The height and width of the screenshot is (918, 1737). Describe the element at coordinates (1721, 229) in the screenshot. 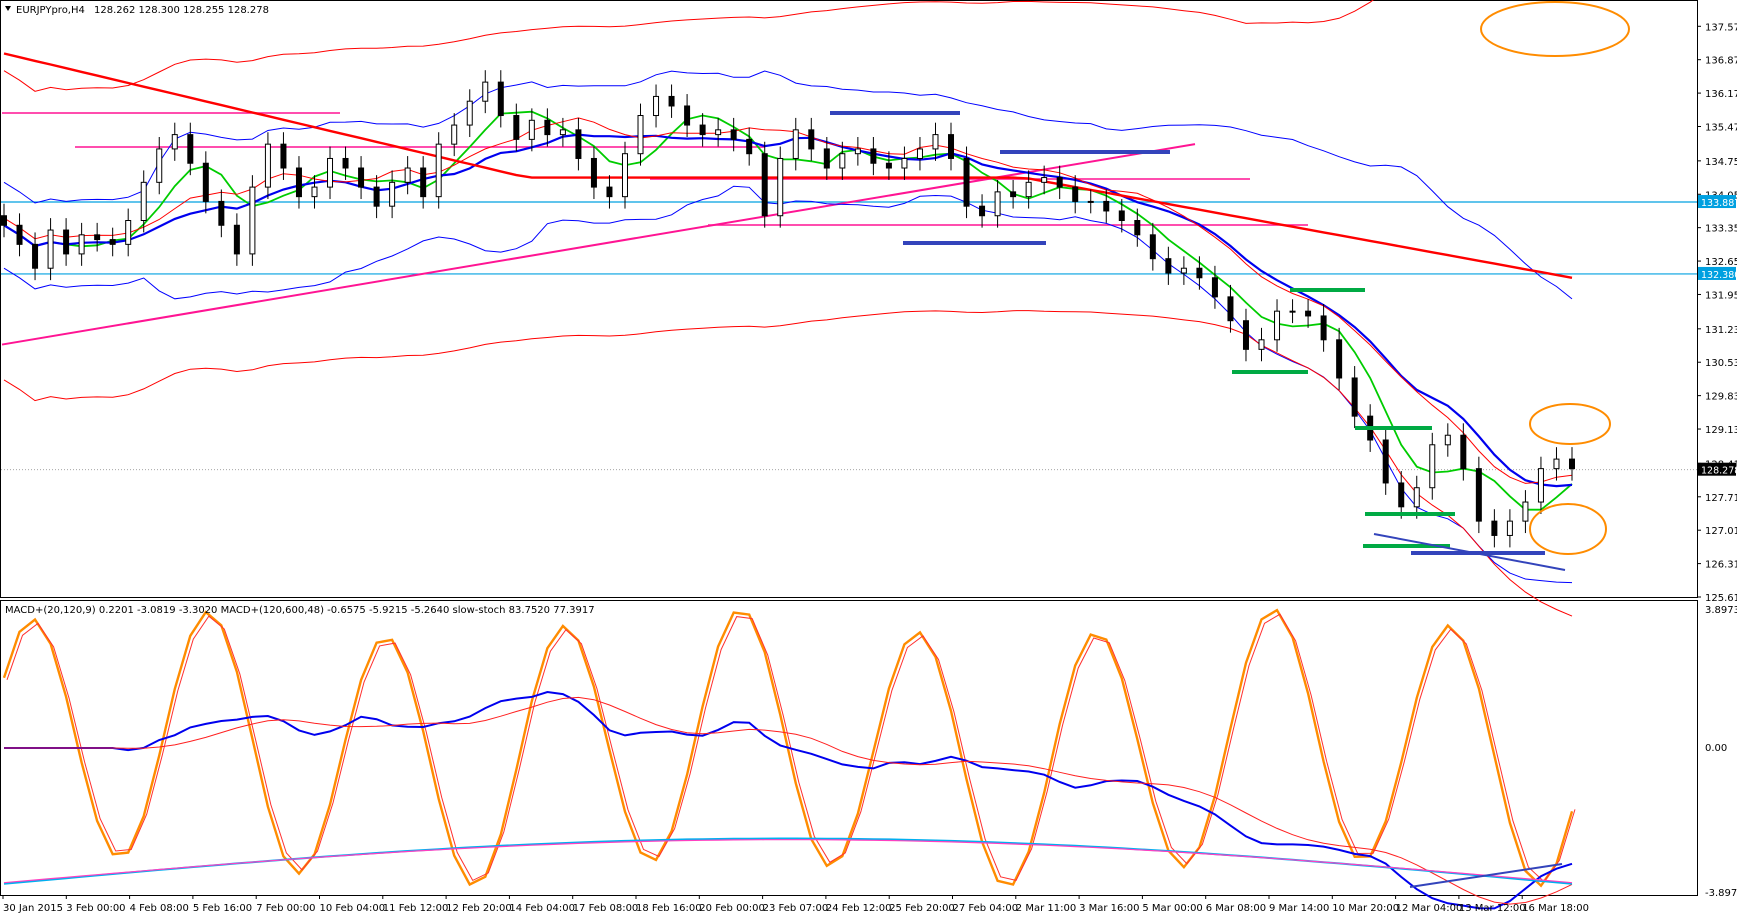

I see `y-tick-label: 133.350` at that location.